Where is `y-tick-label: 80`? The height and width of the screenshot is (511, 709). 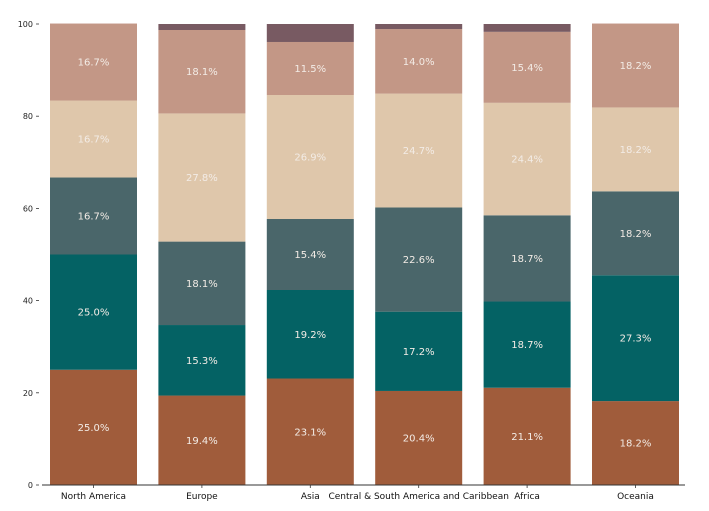
y-tick-label: 80 is located at coordinates (28, 116).